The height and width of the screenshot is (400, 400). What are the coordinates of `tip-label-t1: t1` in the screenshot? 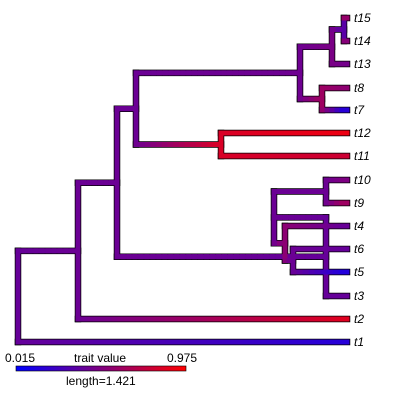 It's located at (359, 342).